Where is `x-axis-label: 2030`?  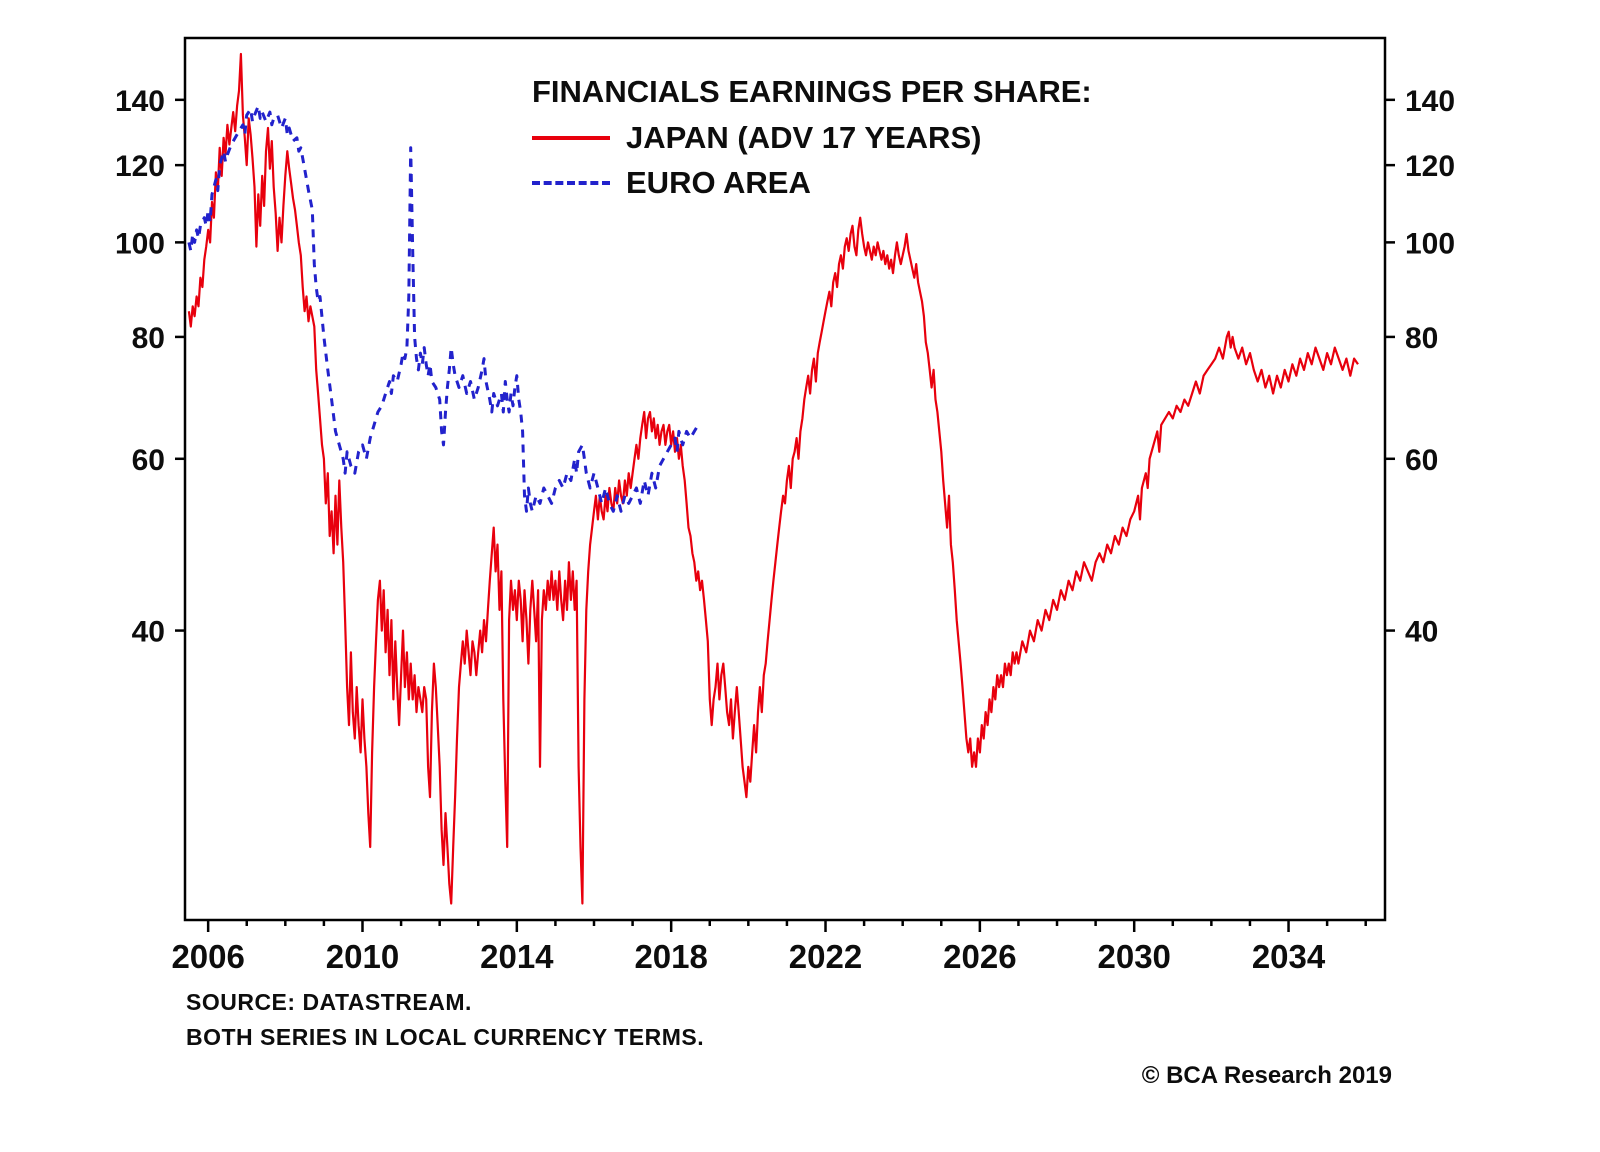
x-axis-label: 2030 is located at coordinates (1133, 956).